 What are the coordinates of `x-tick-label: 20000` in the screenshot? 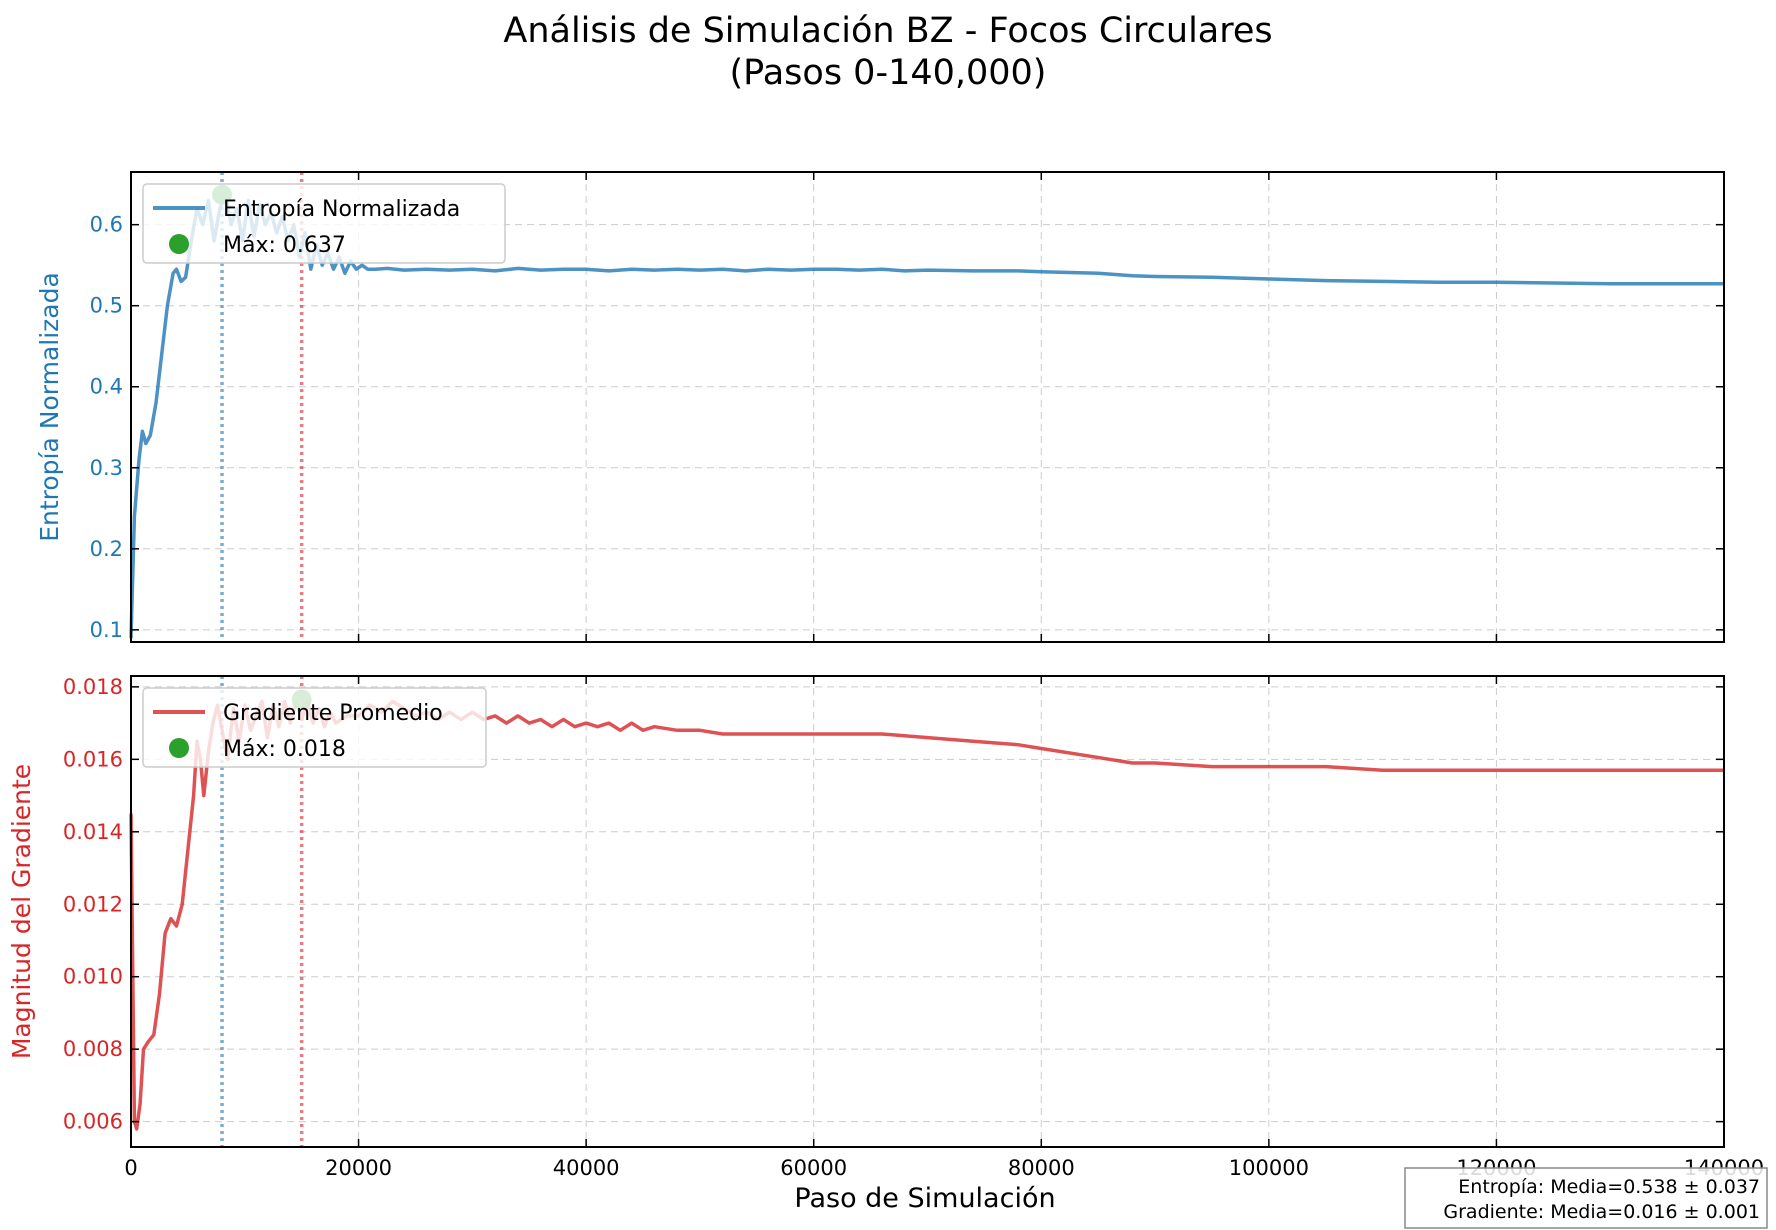 It's located at (358, 1168).